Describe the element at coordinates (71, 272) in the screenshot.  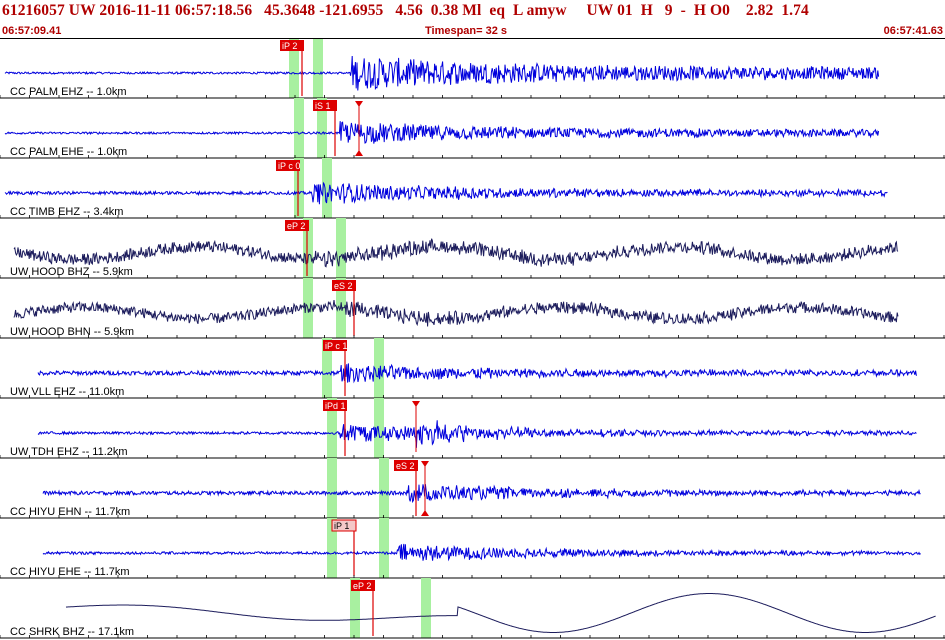
I see `channel-label: UW HOOD BHZ -- 5.9km` at that location.